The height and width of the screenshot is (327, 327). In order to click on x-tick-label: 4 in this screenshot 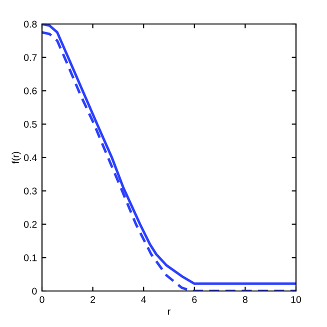, I will do `click(143, 299)`.